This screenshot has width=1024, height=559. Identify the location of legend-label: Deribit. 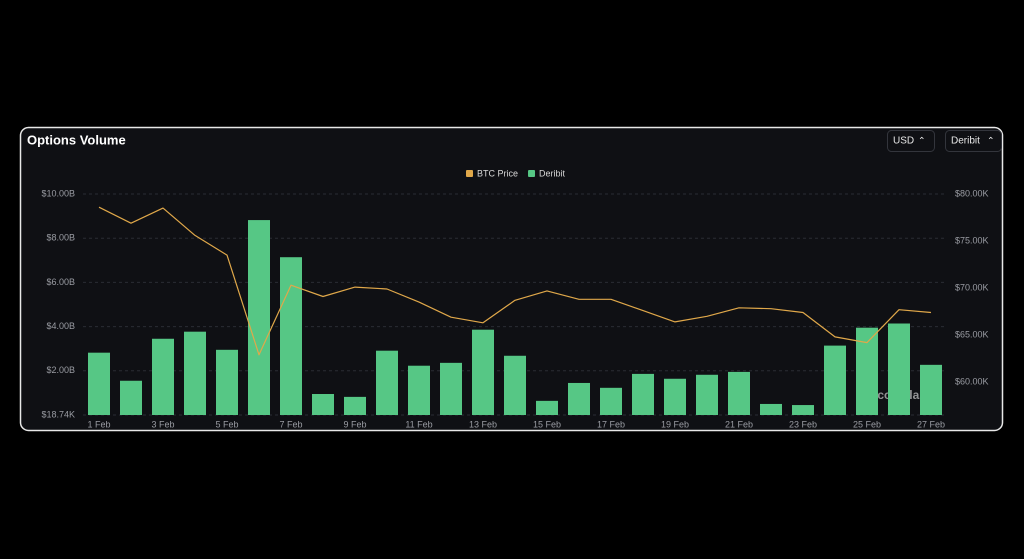
(552, 173).